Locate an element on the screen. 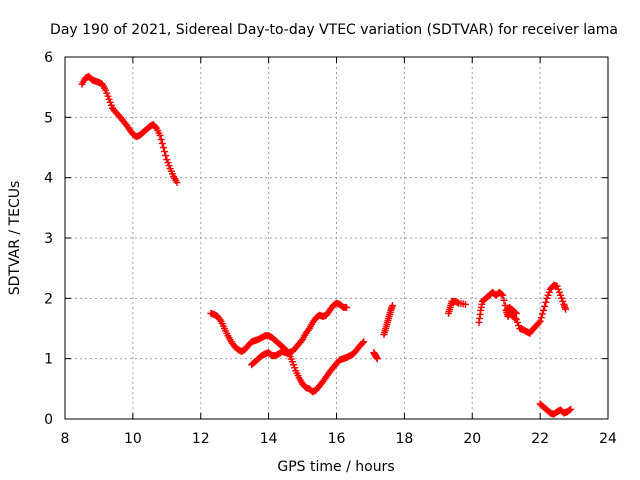 This screenshot has height=480, width=640. x-tick-label: 22 is located at coordinates (540, 439).